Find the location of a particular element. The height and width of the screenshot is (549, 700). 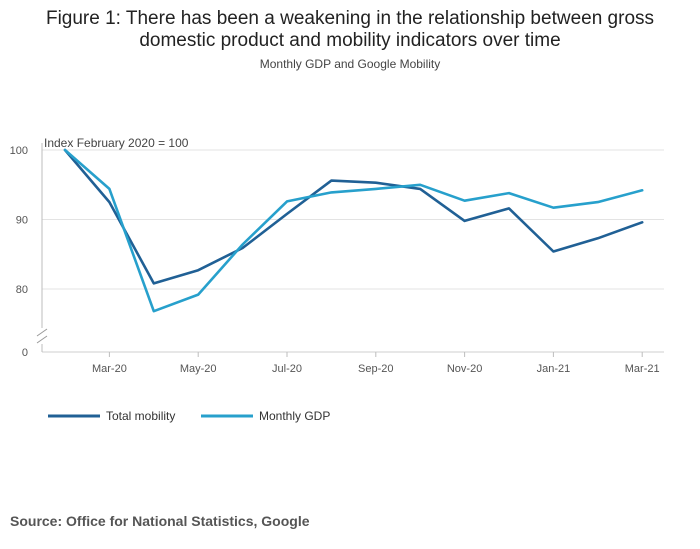

legend-label: Monthly GDP is located at coordinates (294, 416).